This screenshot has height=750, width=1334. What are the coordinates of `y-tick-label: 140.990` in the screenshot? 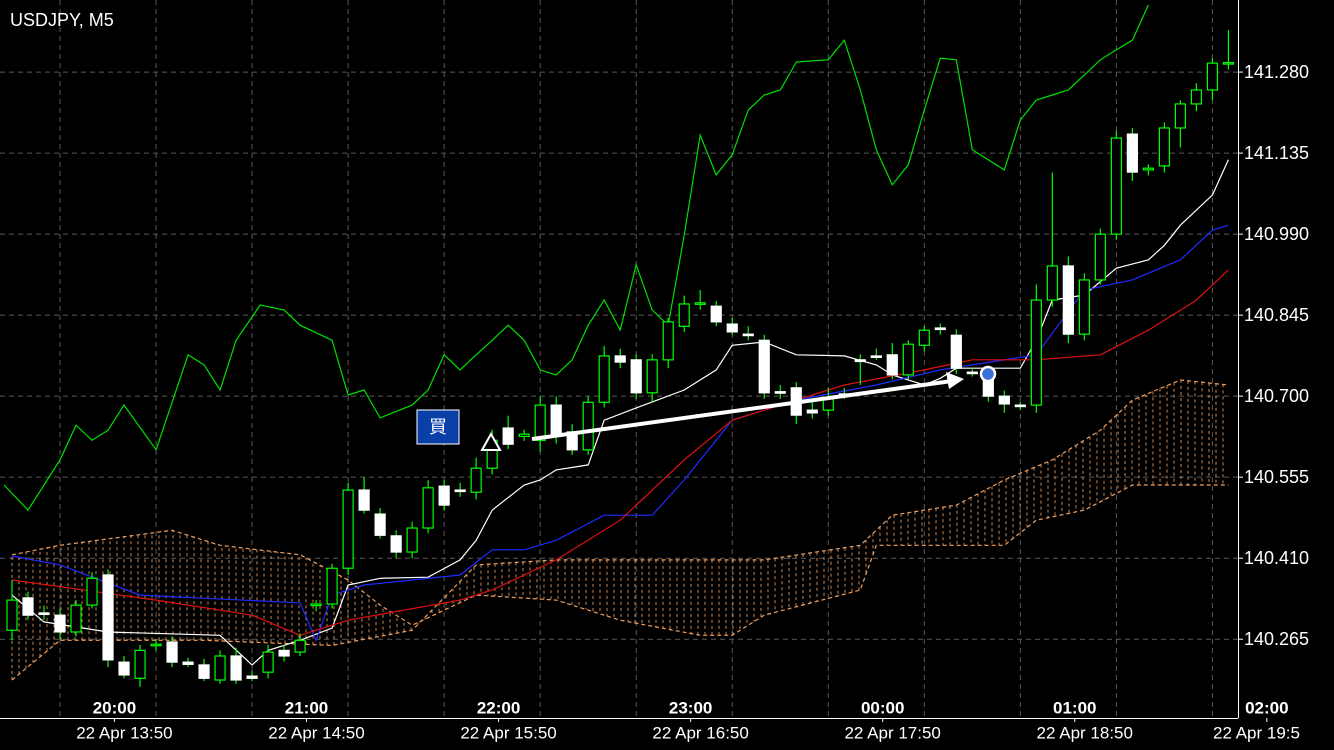 It's located at (1276, 234).